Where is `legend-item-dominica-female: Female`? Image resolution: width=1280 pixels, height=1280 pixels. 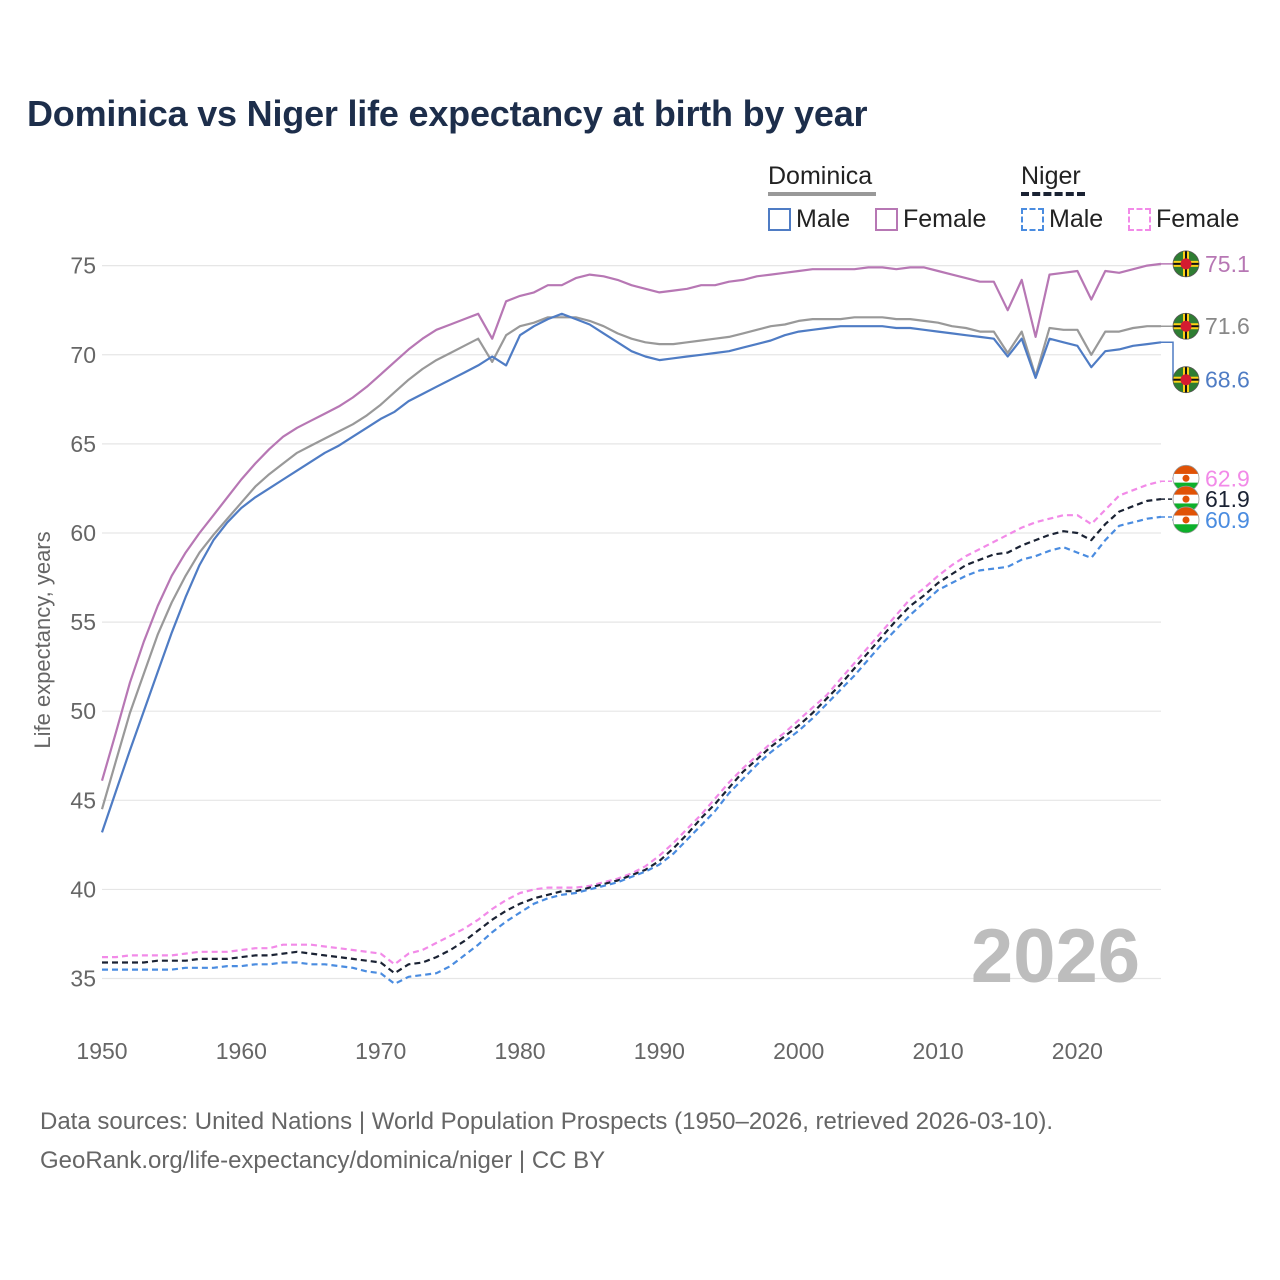 legend-item-dominica-female: Female is located at coordinates (930, 219).